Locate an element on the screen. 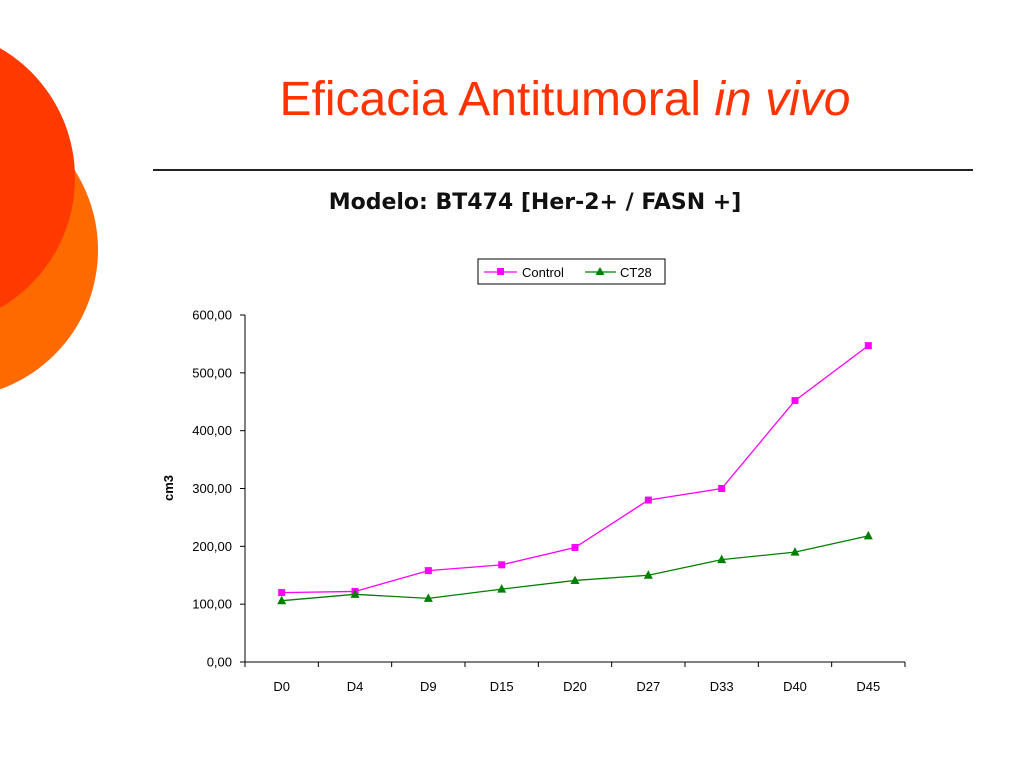 This screenshot has width=1024, height=768. y-tick-label: 300,00 is located at coordinates (212, 488).